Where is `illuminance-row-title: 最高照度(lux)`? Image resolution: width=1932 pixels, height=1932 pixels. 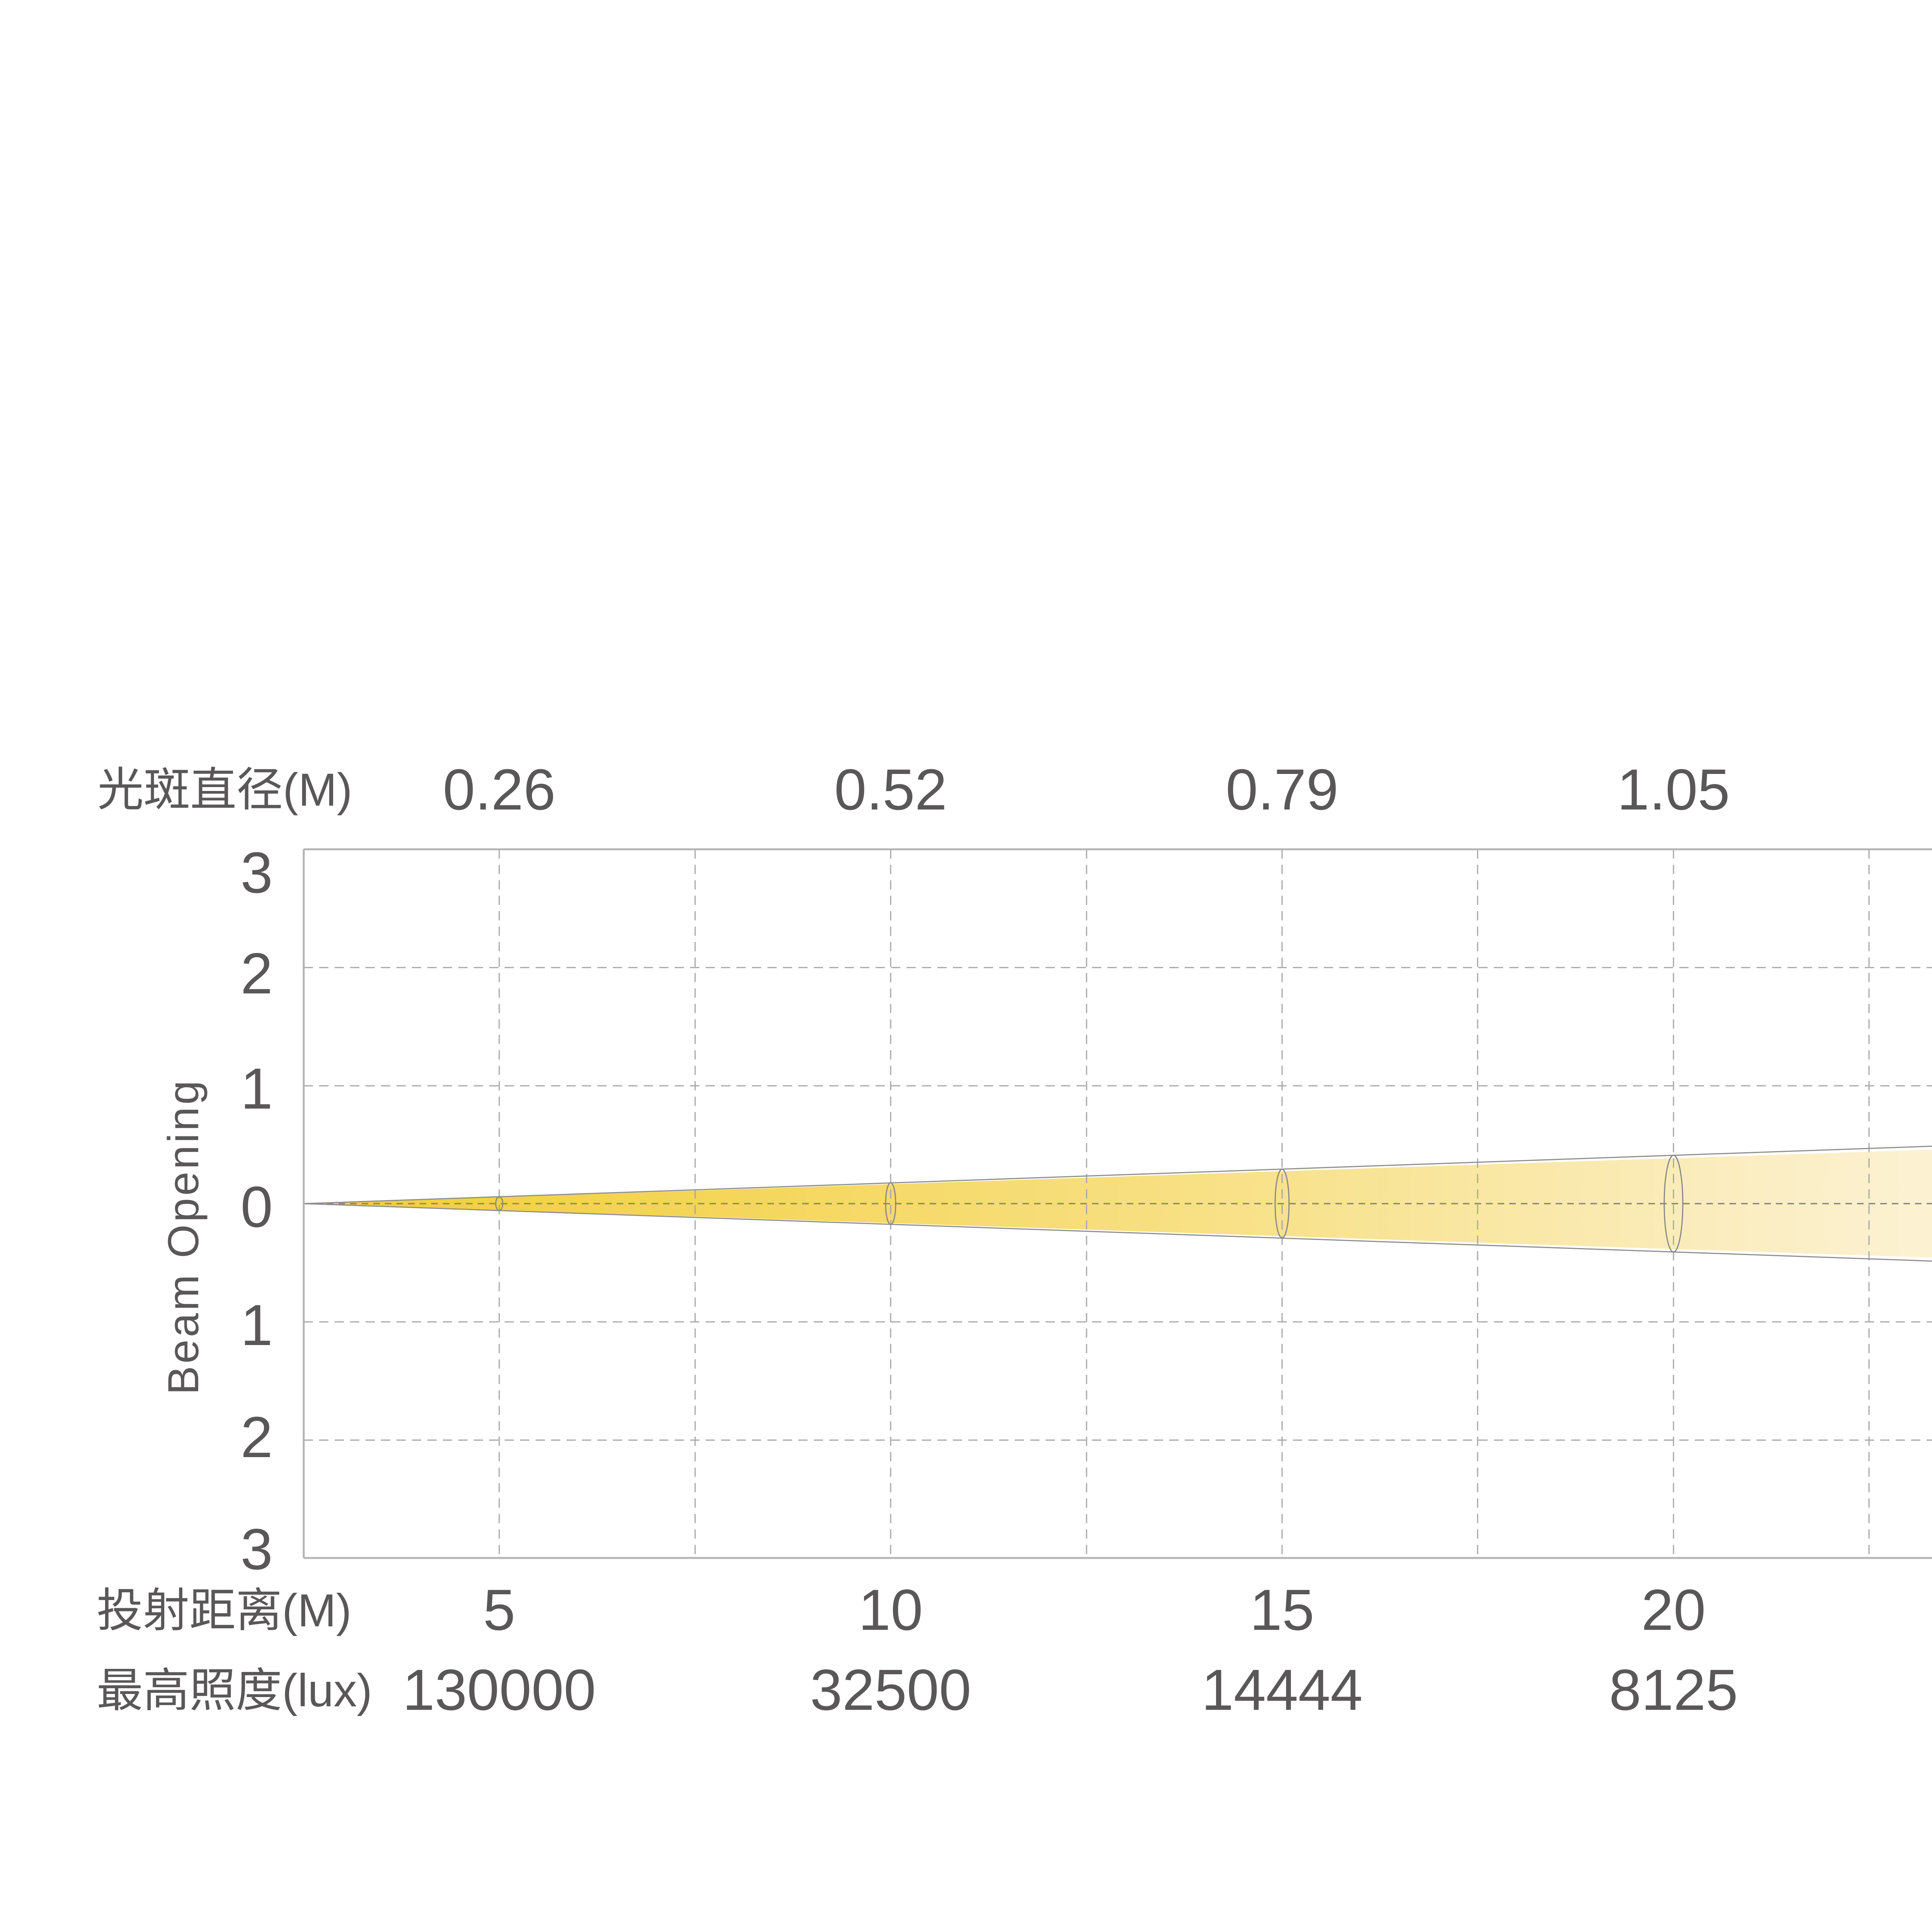 illuminance-row-title: 最高照度(lux) is located at coordinates (235, 1690).